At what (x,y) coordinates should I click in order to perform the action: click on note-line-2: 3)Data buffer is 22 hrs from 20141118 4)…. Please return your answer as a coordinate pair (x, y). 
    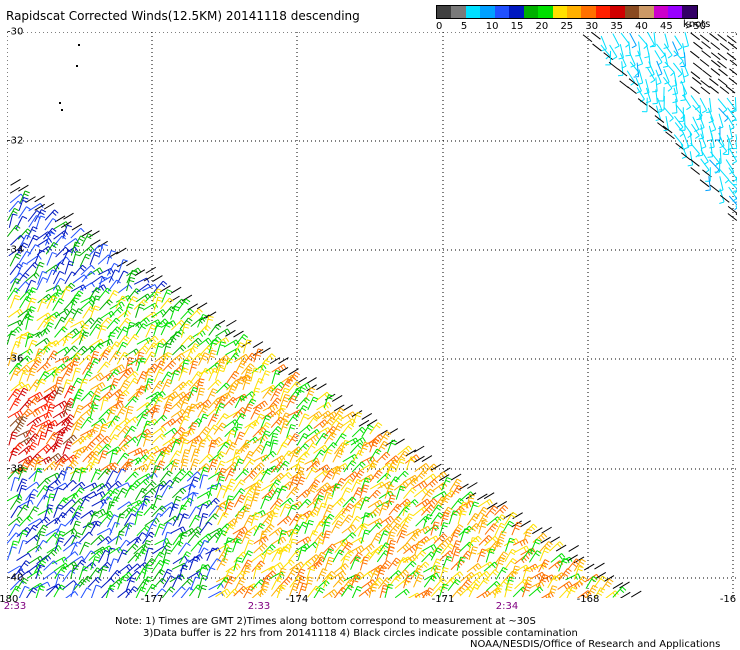
    Looking at the image, I should click on (360, 633).